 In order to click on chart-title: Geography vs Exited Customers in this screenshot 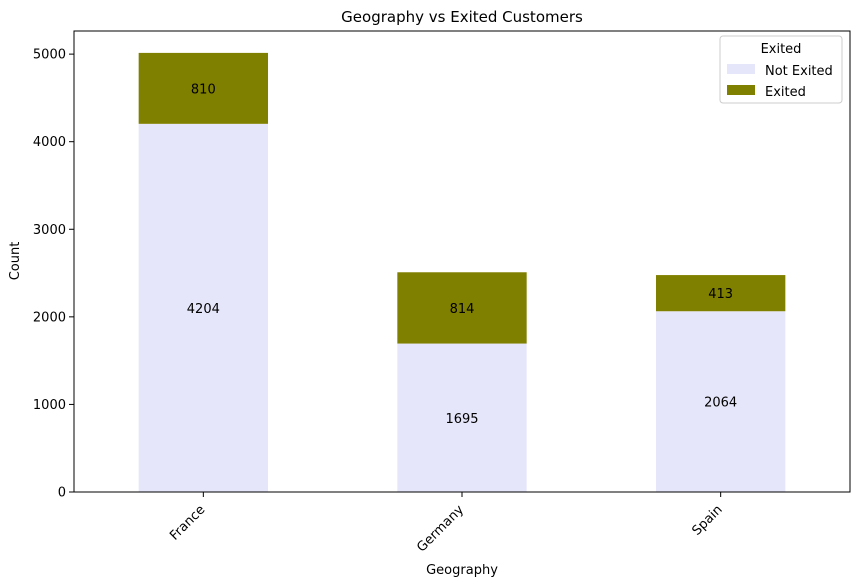, I will do `click(462, 17)`.